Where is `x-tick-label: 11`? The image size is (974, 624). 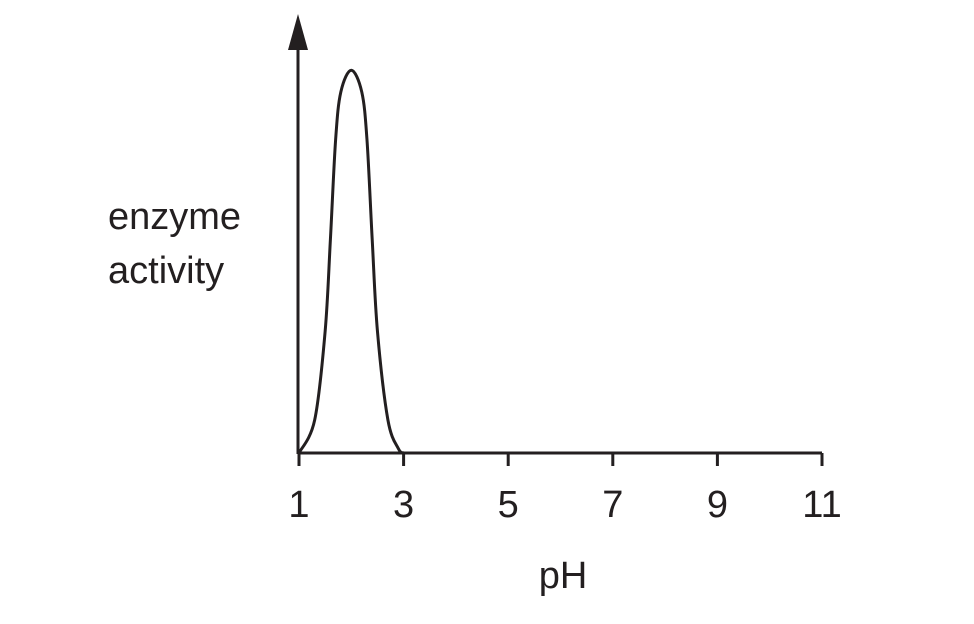
x-tick-label: 11 is located at coordinates (821, 505).